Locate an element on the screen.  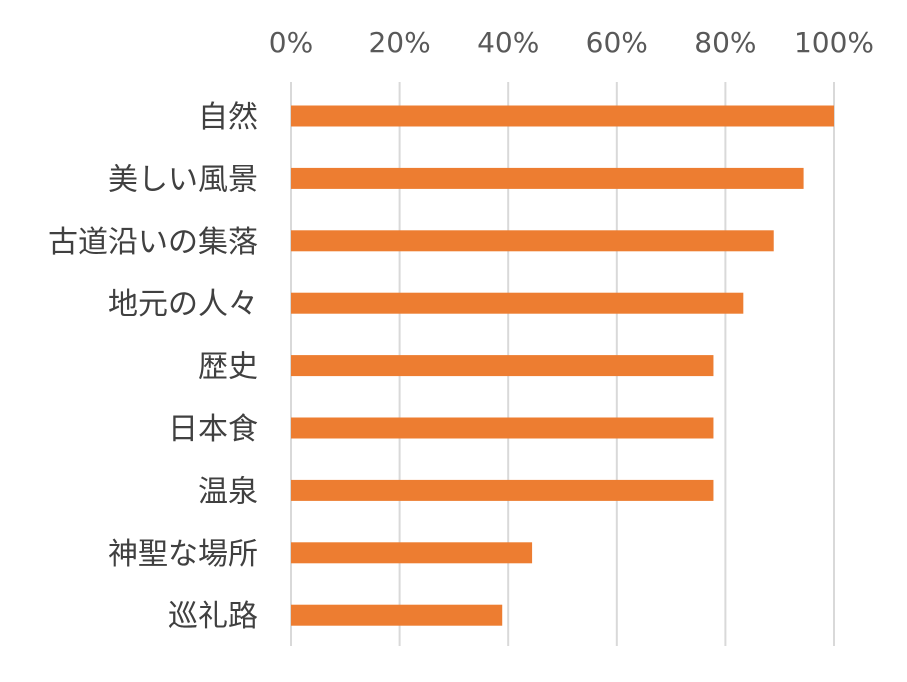
category-label: 温泉 is located at coordinates (228, 491).